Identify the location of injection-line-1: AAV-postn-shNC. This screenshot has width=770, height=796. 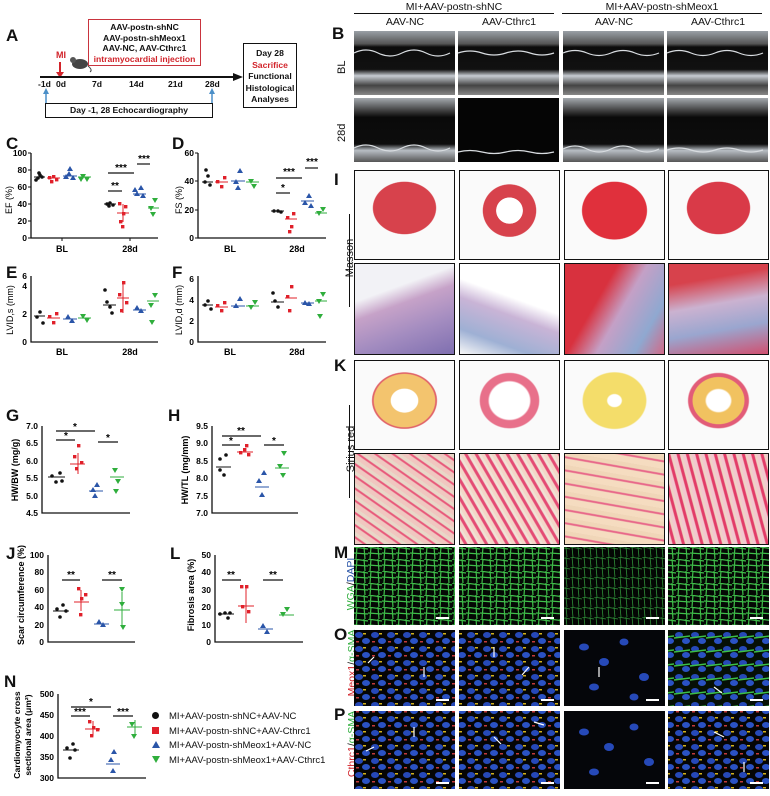
(144, 27).